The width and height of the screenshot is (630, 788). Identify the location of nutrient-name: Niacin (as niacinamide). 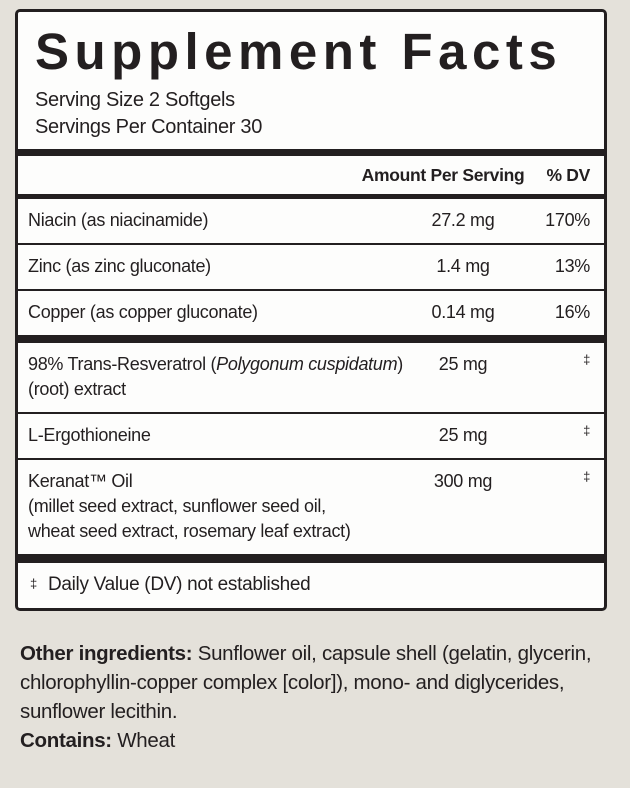
(118, 220).